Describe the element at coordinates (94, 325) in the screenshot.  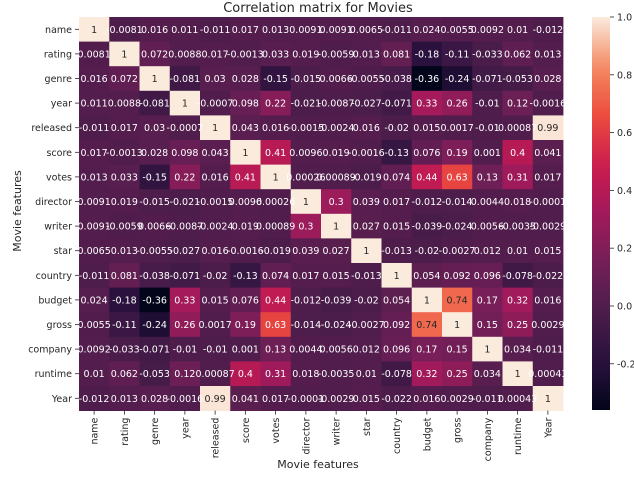
I see `heatmap-cell-label: 0.0055` at that location.